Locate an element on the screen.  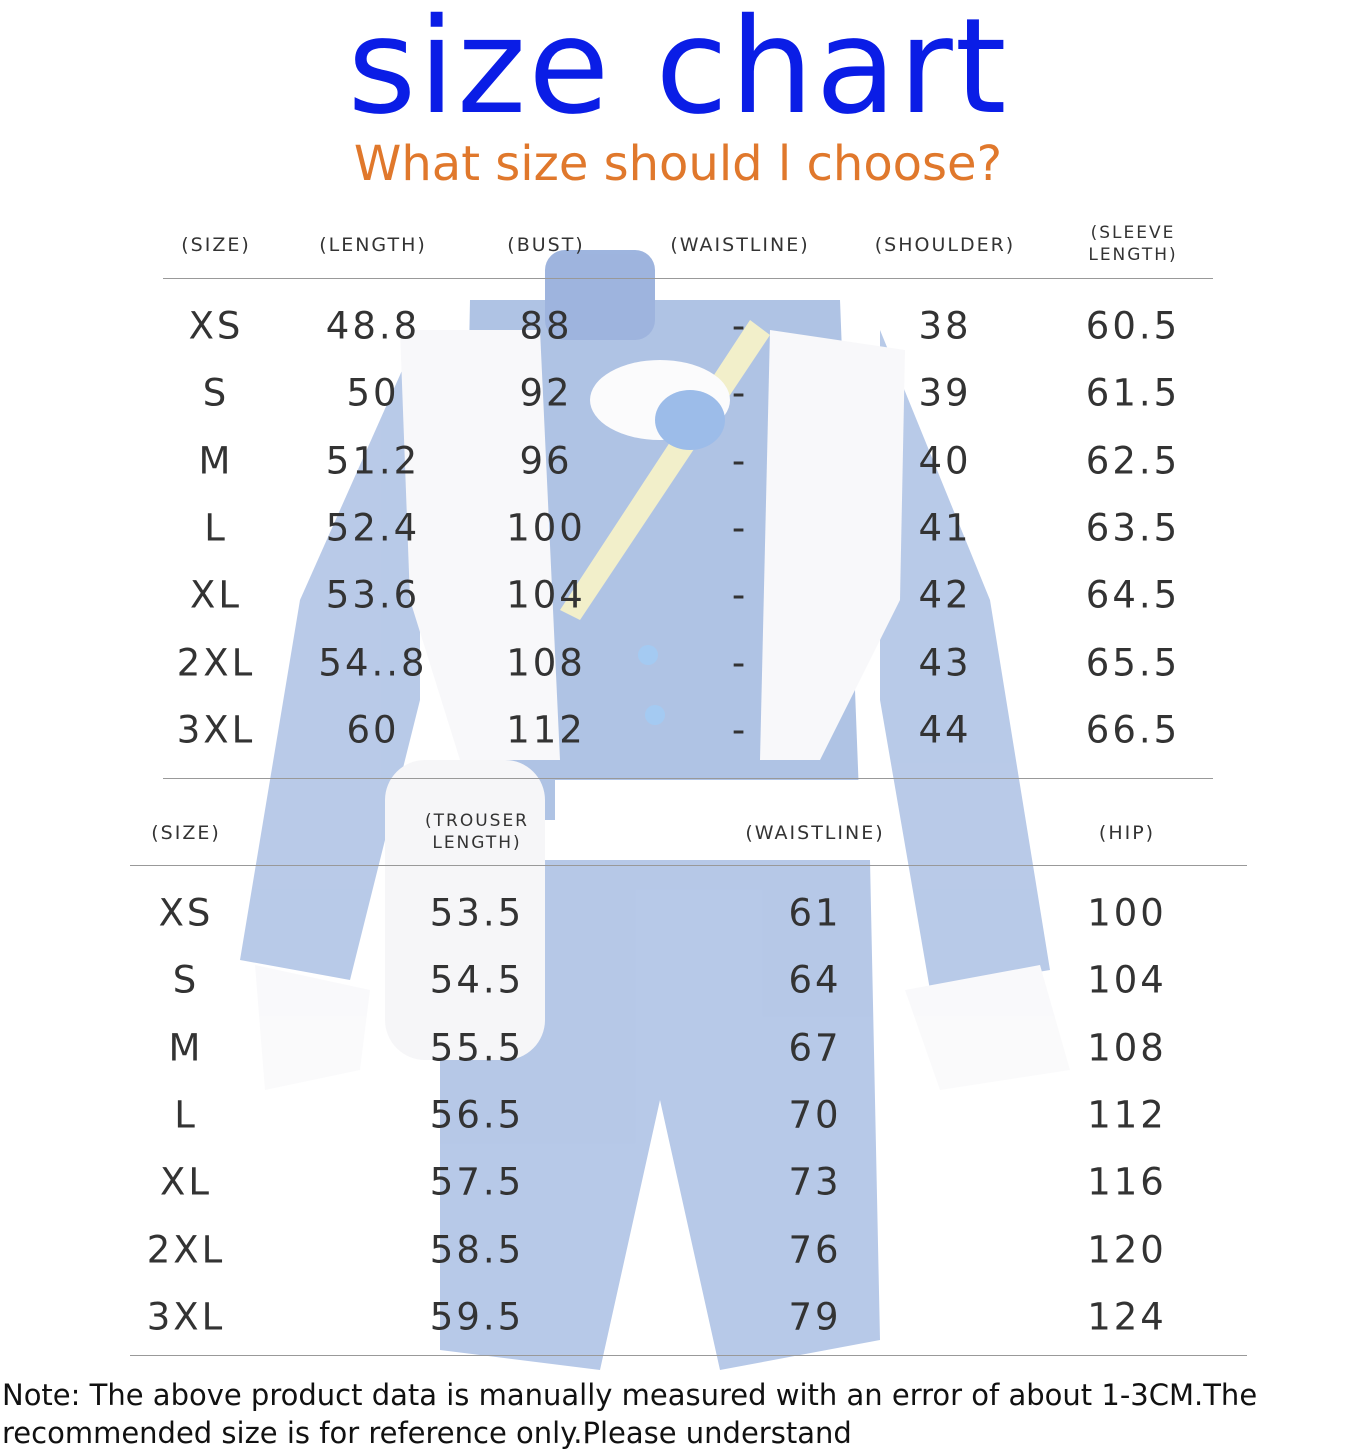
measurement-cell: 66.5 is located at coordinates (1133, 730).